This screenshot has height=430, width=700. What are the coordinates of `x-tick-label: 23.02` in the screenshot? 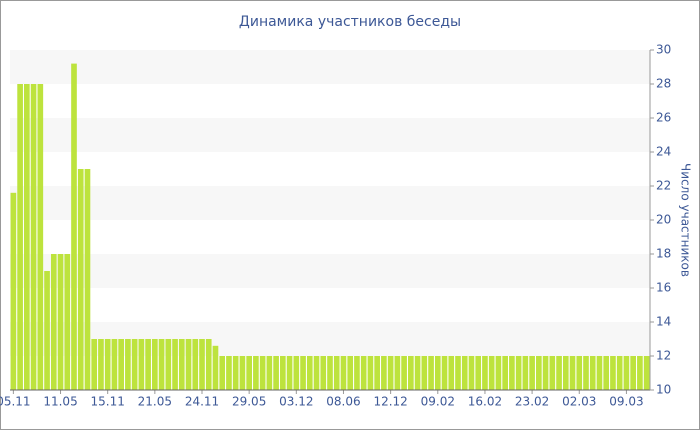 It's located at (532, 402).